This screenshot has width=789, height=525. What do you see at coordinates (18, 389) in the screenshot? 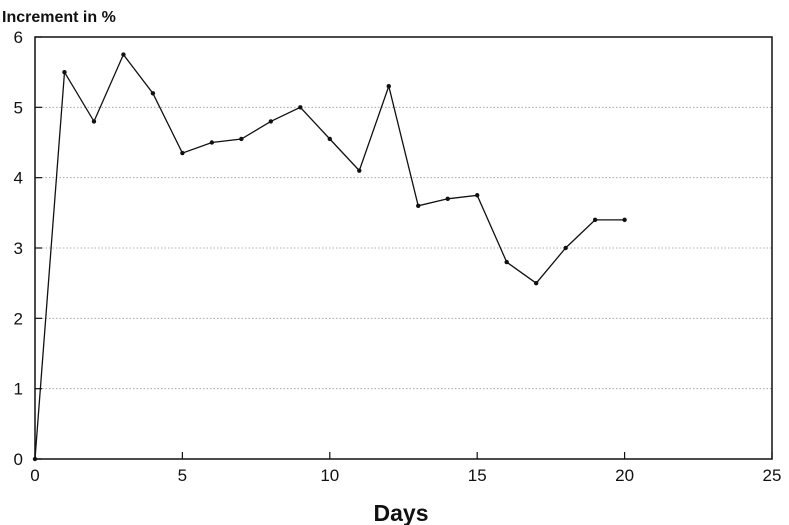
I see `y-tick-label: 1` at bounding box center [18, 389].